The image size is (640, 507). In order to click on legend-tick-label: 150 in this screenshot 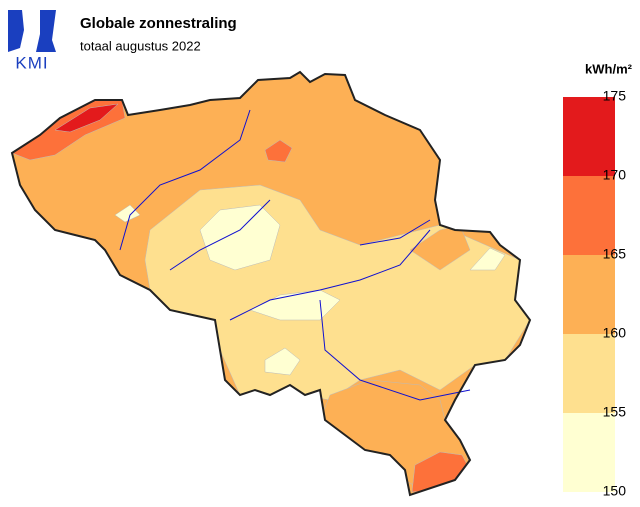, I will do `click(615, 491)`.